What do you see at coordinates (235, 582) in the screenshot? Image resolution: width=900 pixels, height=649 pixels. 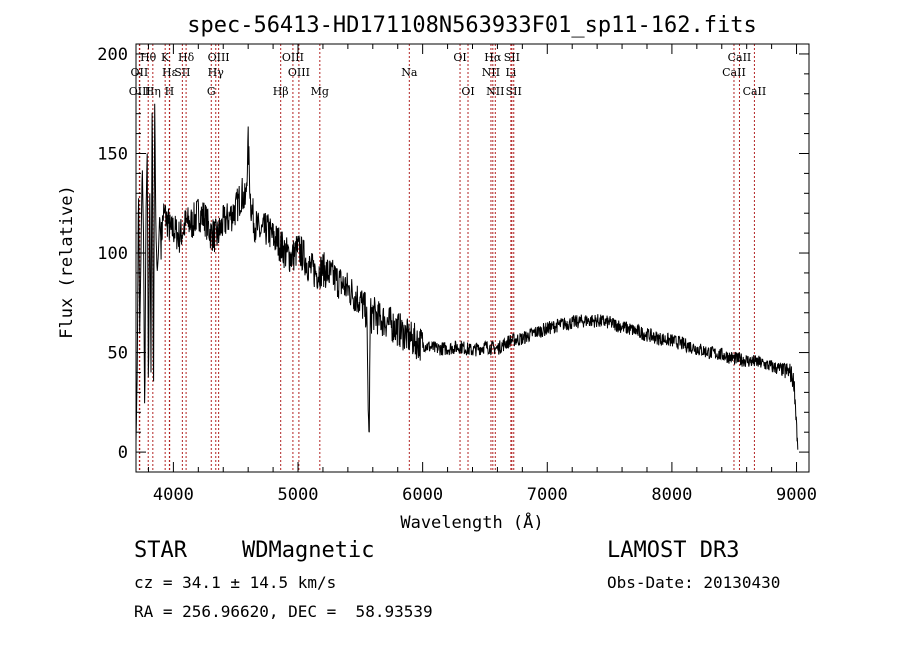 I see `redshift-readout: cz = 34.1 ± 14.5 km/s` at bounding box center [235, 582].